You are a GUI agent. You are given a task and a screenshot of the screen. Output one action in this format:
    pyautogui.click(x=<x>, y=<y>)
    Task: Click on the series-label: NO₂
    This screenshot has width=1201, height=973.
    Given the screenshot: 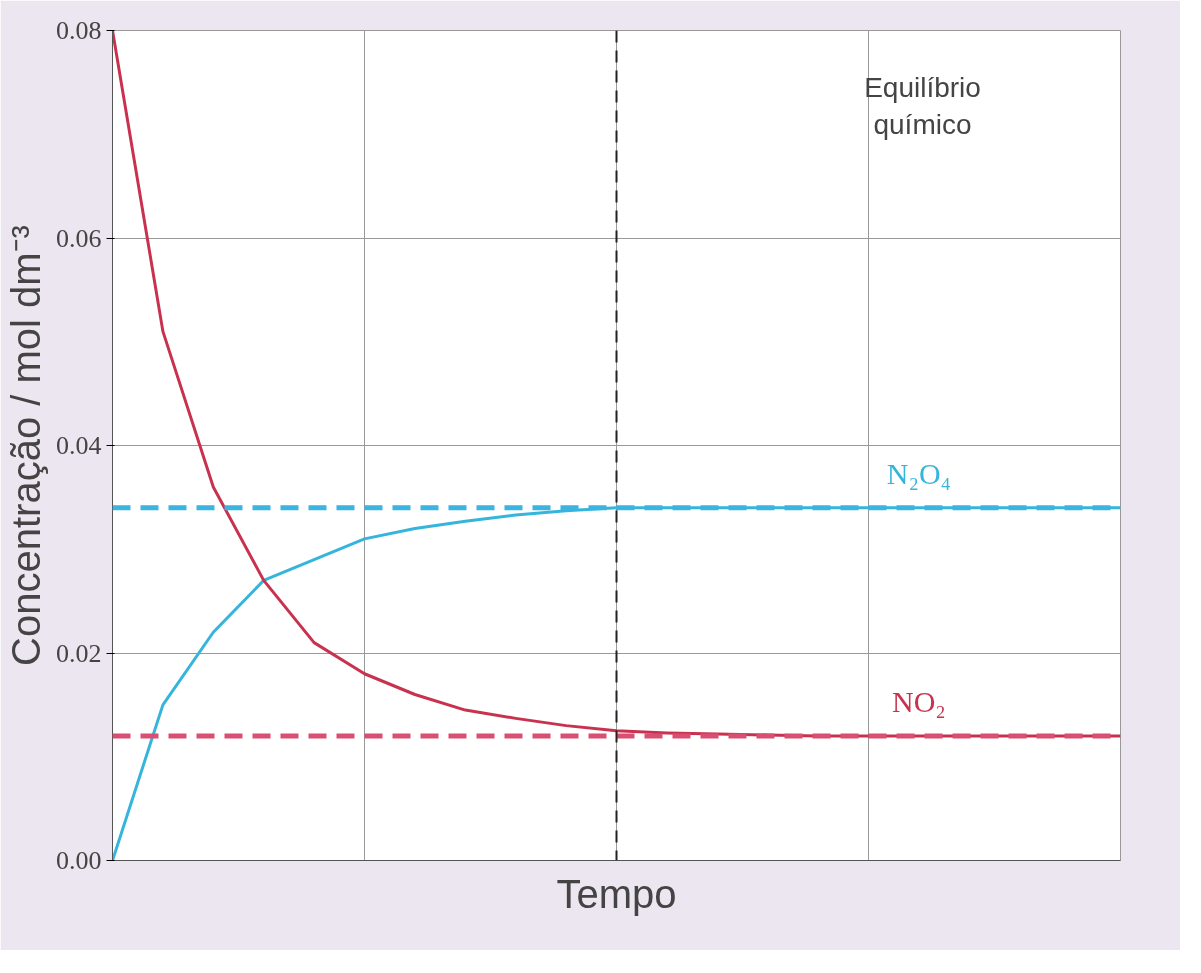 What is the action you would take?
    pyautogui.click(x=919, y=701)
    